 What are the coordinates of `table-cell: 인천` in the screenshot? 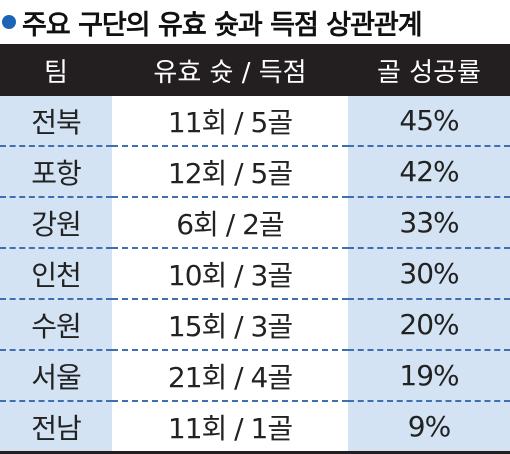 It's located at (56, 273).